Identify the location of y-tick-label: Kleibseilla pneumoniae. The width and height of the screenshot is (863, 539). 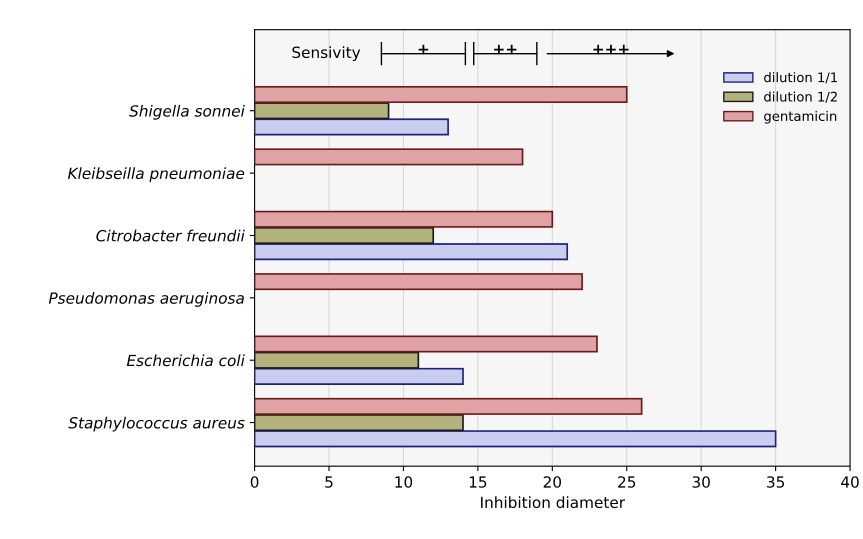
(156, 174).